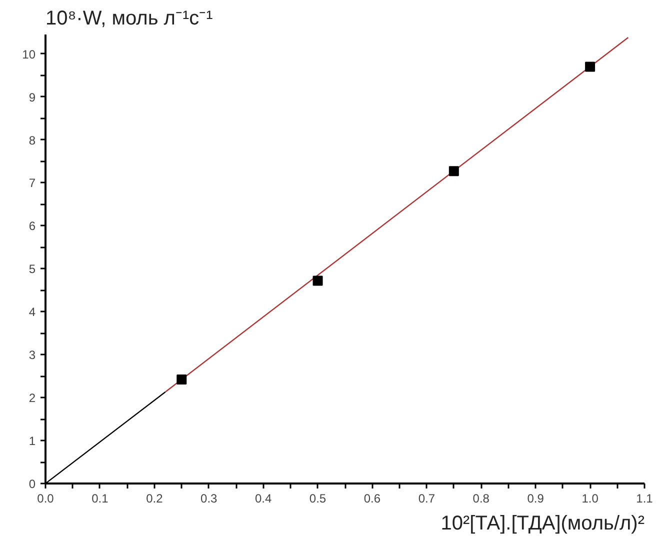 Image resolution: width=669 pixels, height=539 pixels. I want to click on x-tick-label: 0.1, so click(100, 499).